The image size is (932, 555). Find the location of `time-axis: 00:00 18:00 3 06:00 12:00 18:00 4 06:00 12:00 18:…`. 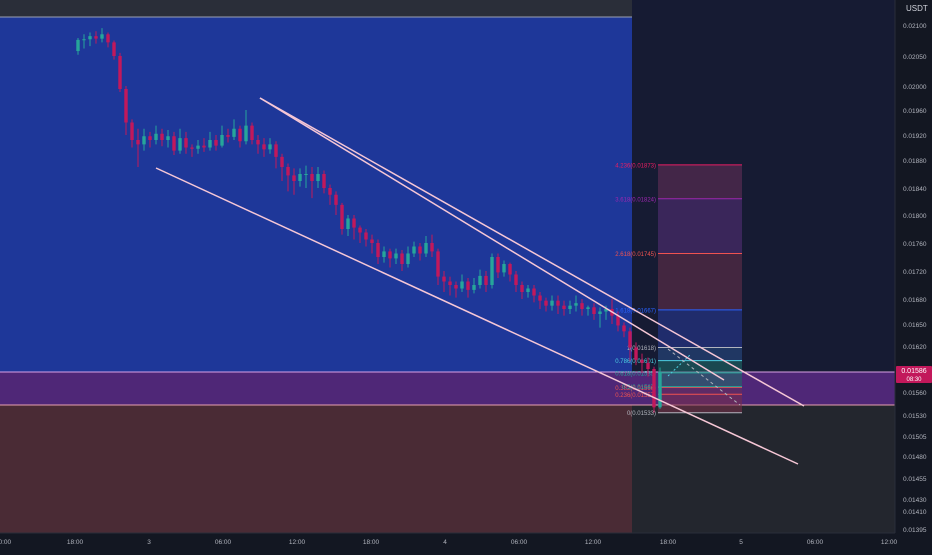

time-axis: 00:00 18:00 3 06:00 12:00 18:00 4 06:00 12:00 18:… is located at coordinates (466, 541).